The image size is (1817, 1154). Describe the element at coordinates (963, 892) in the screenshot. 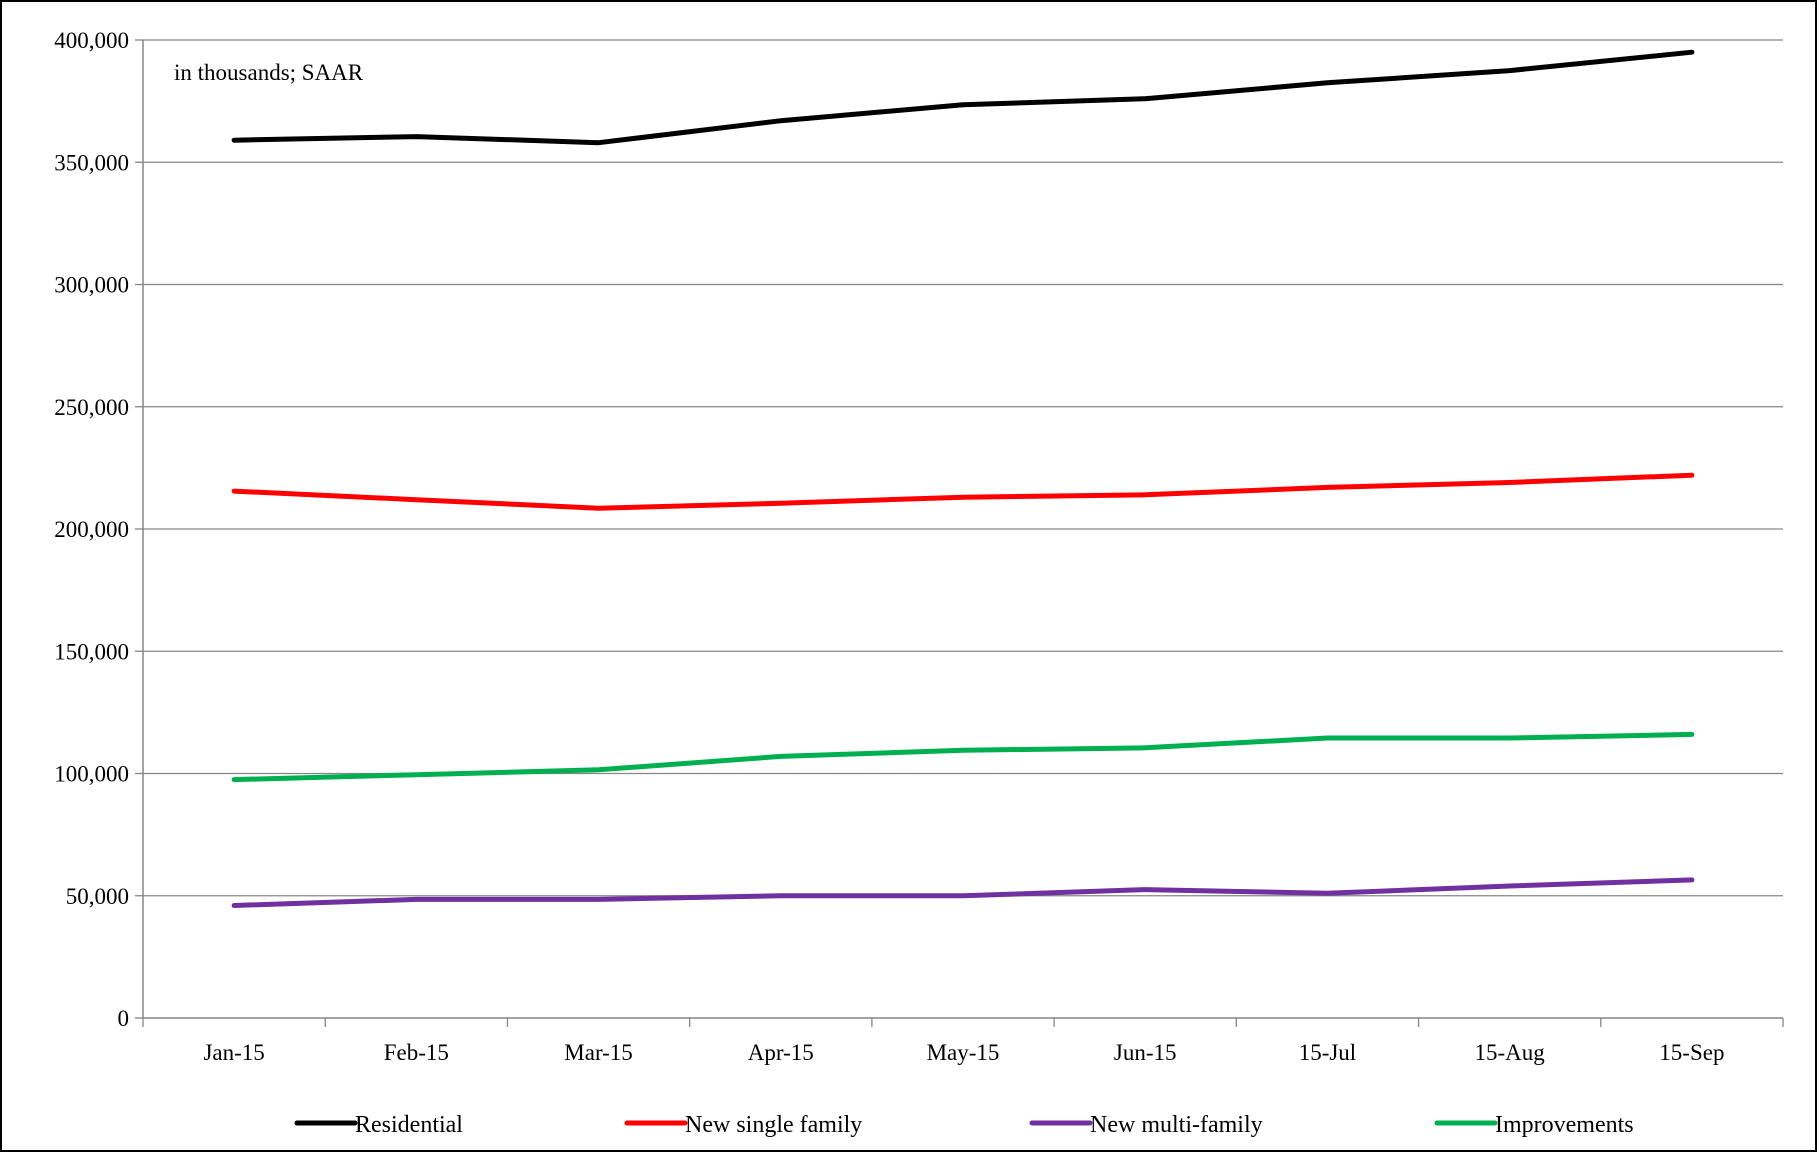

I see `series-line-new-multi-family` at that location.